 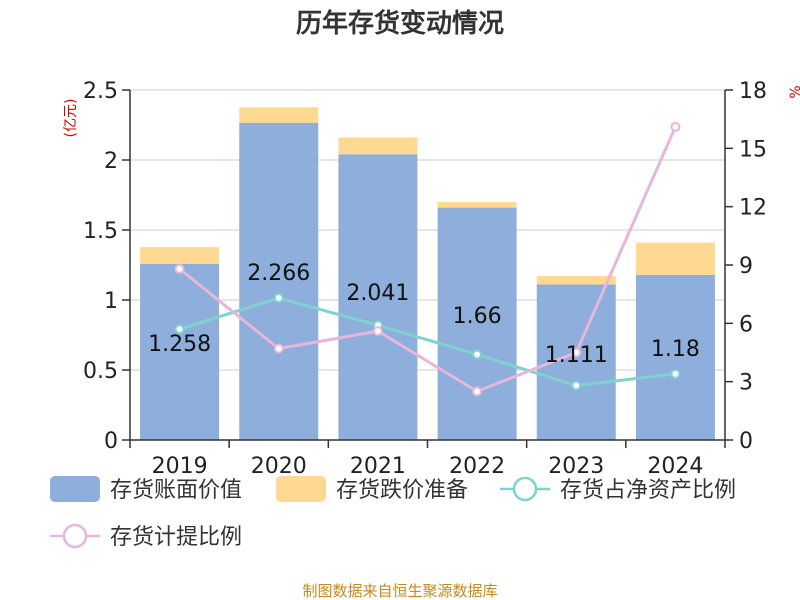 I want to click on bar-value-label: 1.66, so click(x=477, y=316).